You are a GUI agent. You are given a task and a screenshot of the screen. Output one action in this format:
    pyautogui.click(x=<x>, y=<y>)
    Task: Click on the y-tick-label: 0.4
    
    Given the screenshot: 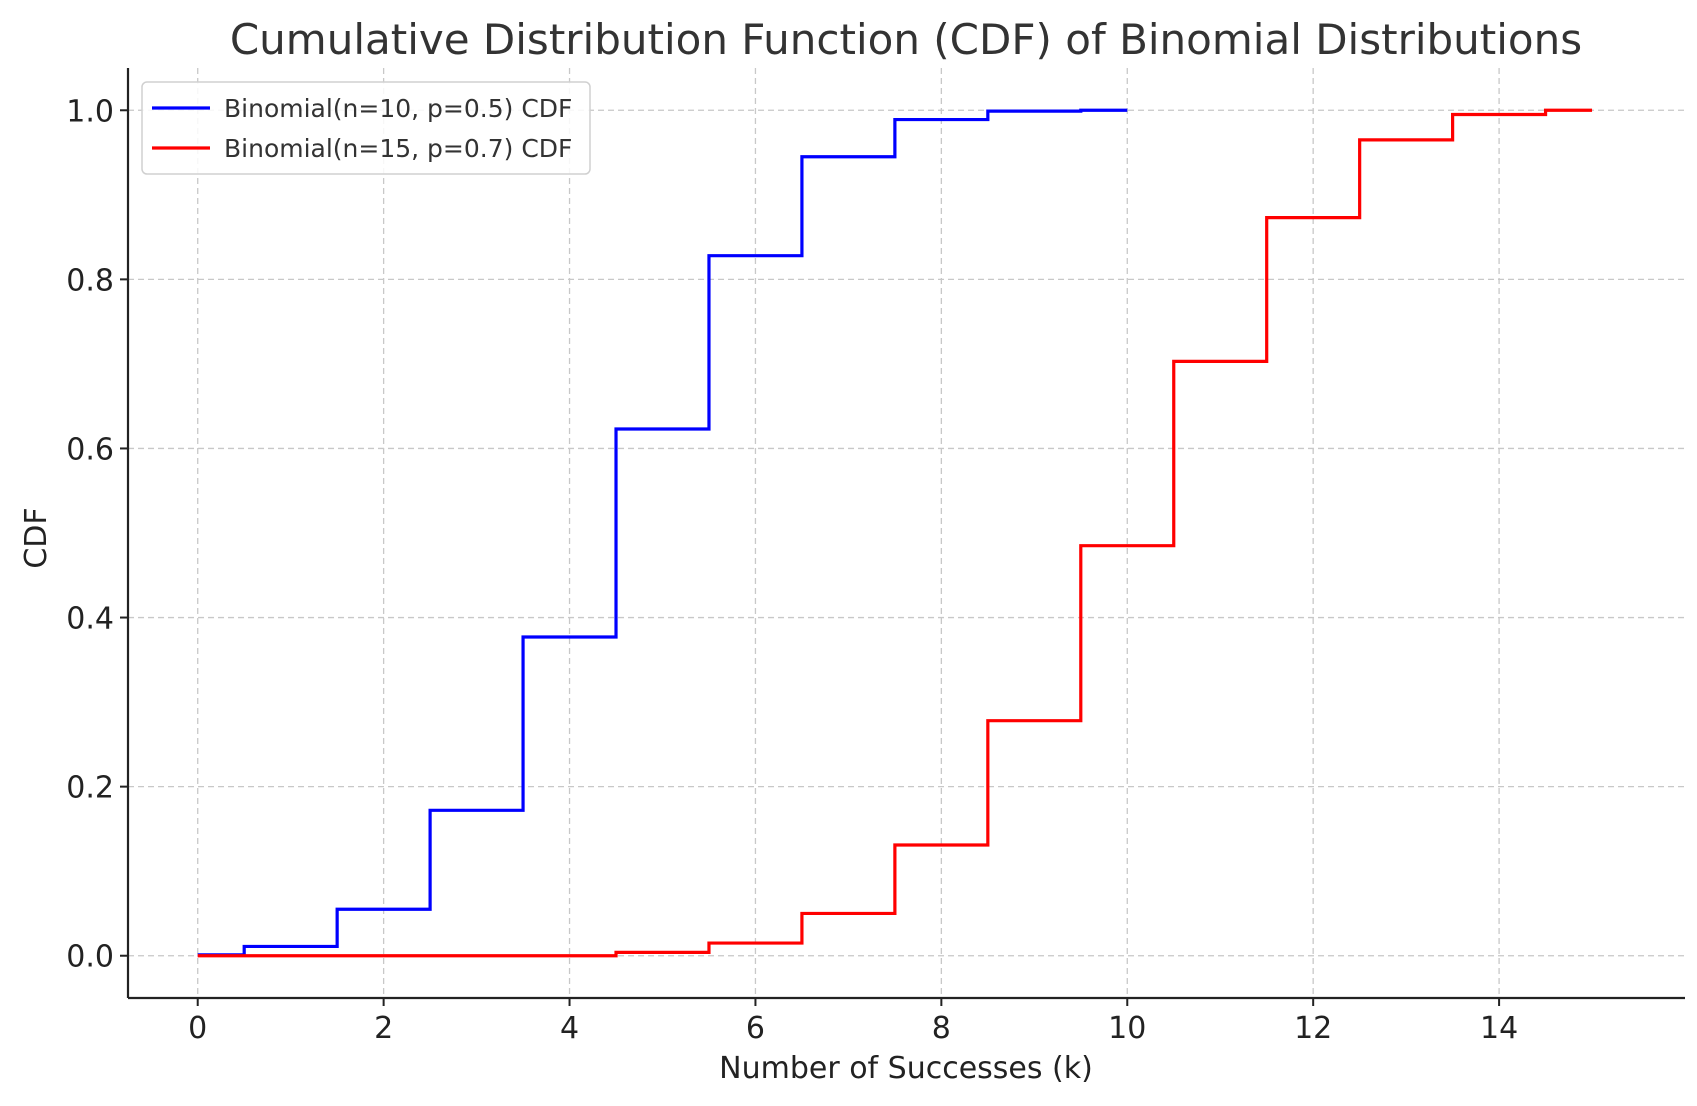 What is the action you would take?
    pyautogui.click(x=90, y=619)
    